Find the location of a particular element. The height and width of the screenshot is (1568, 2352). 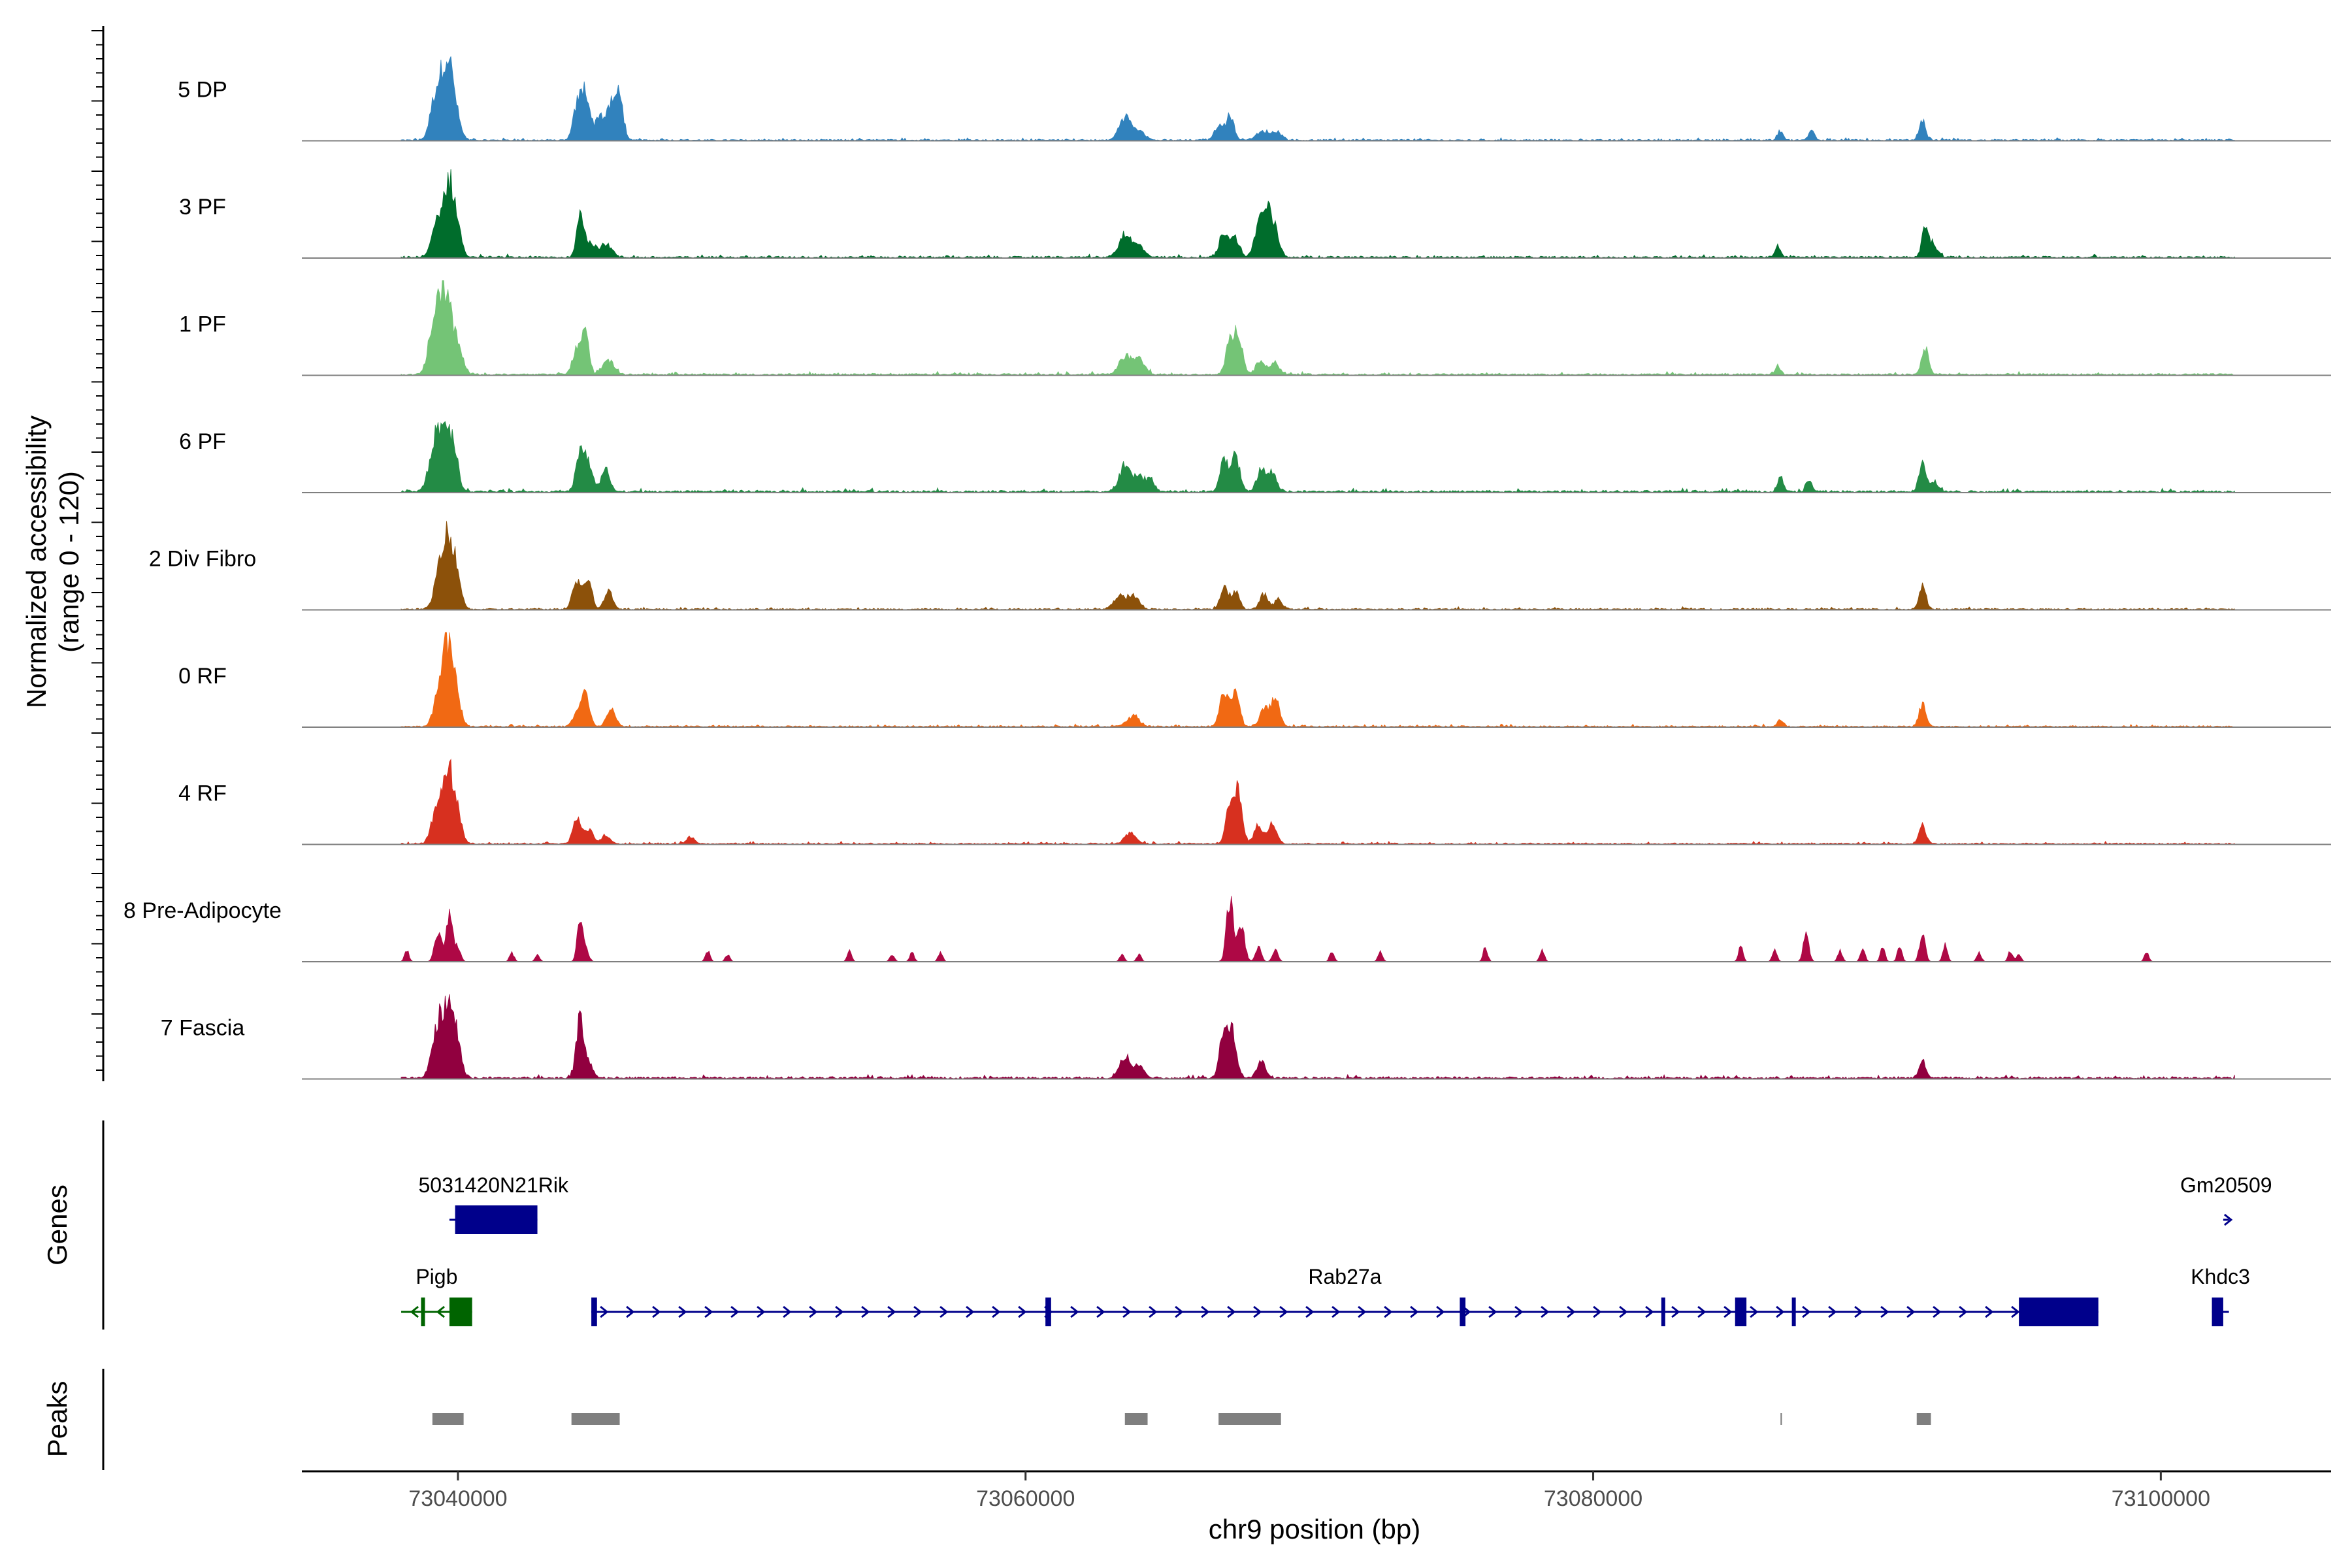

track-label: 8 Pre-Adipocyte is located at coordinates (202, 910).